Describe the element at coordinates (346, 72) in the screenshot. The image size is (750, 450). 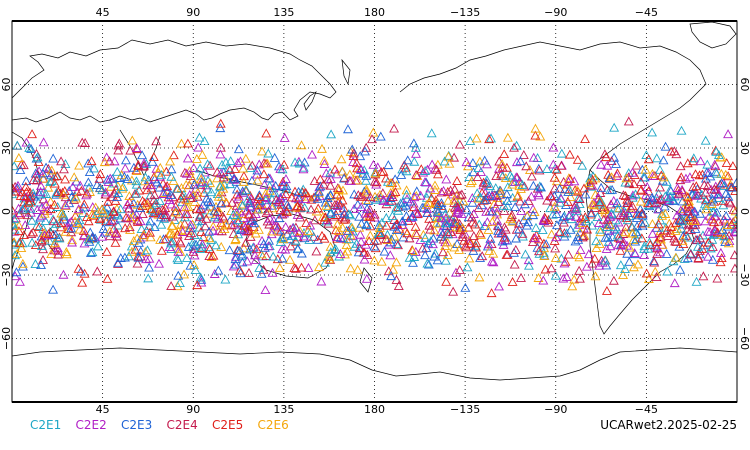
I see `kamchatka-coast` at that location.